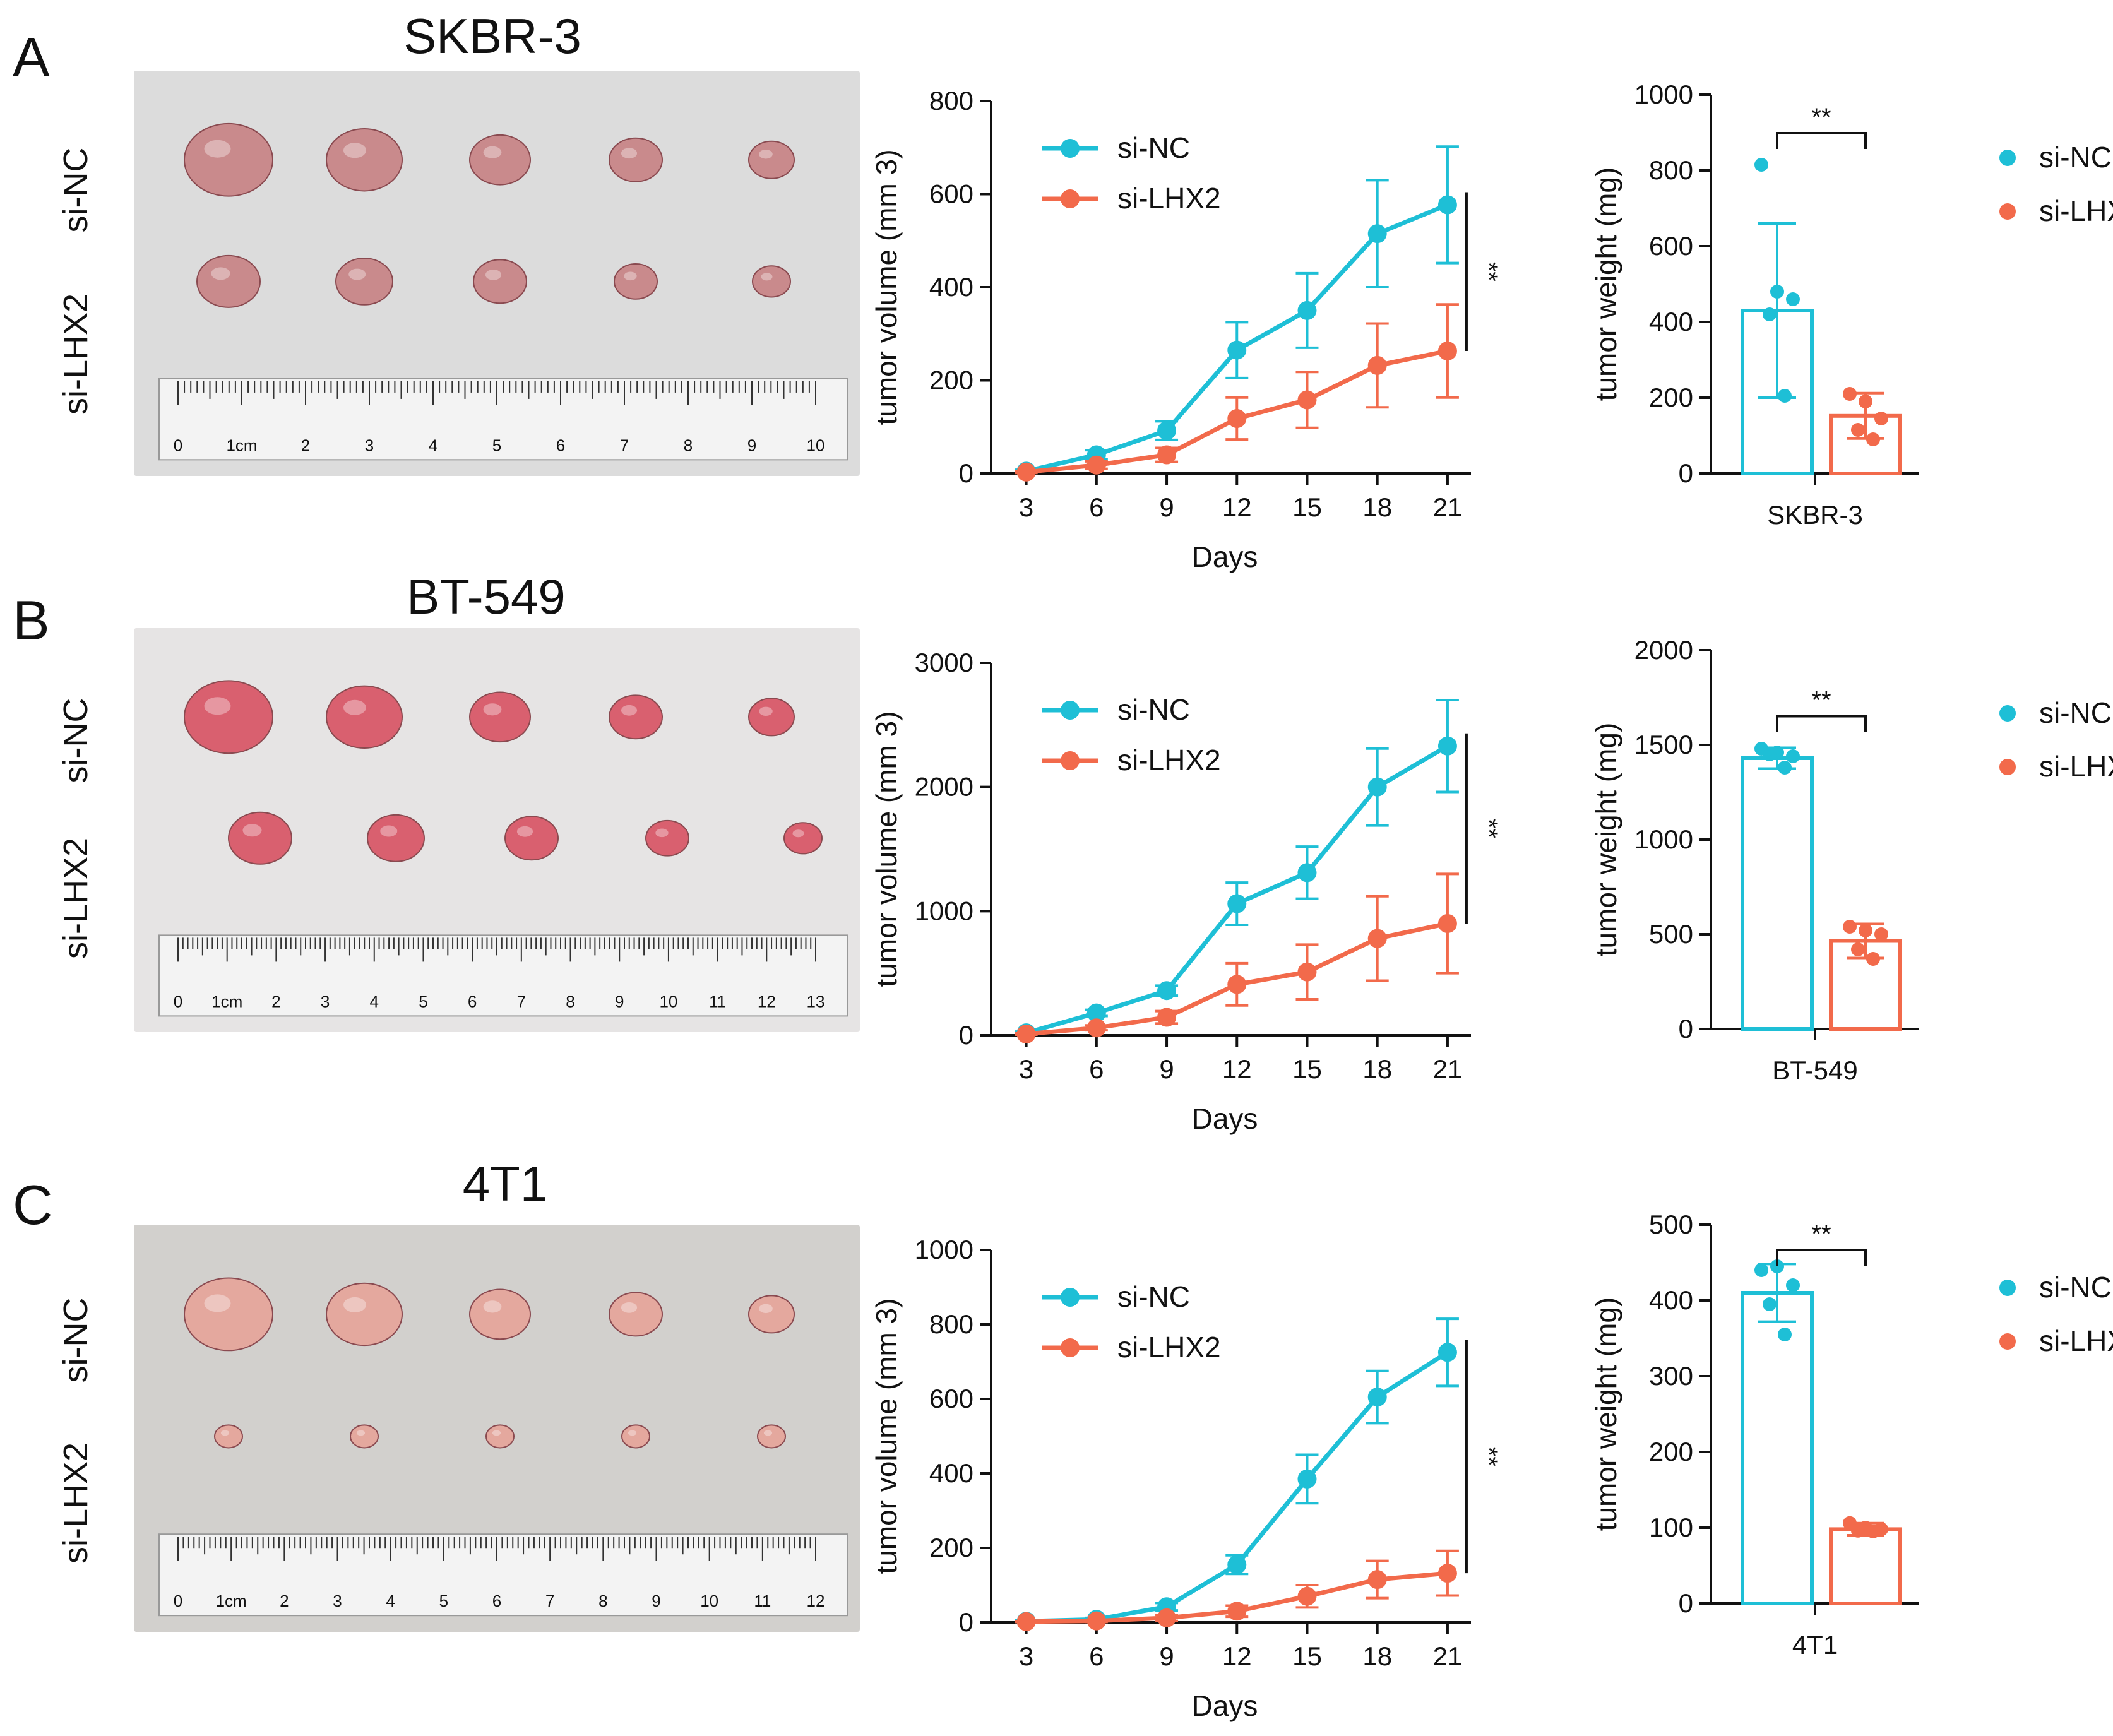 The width and height of the screenshot is (2113, 1736). I want to click on panel-c-title: 4T1, so click(505, 1183).